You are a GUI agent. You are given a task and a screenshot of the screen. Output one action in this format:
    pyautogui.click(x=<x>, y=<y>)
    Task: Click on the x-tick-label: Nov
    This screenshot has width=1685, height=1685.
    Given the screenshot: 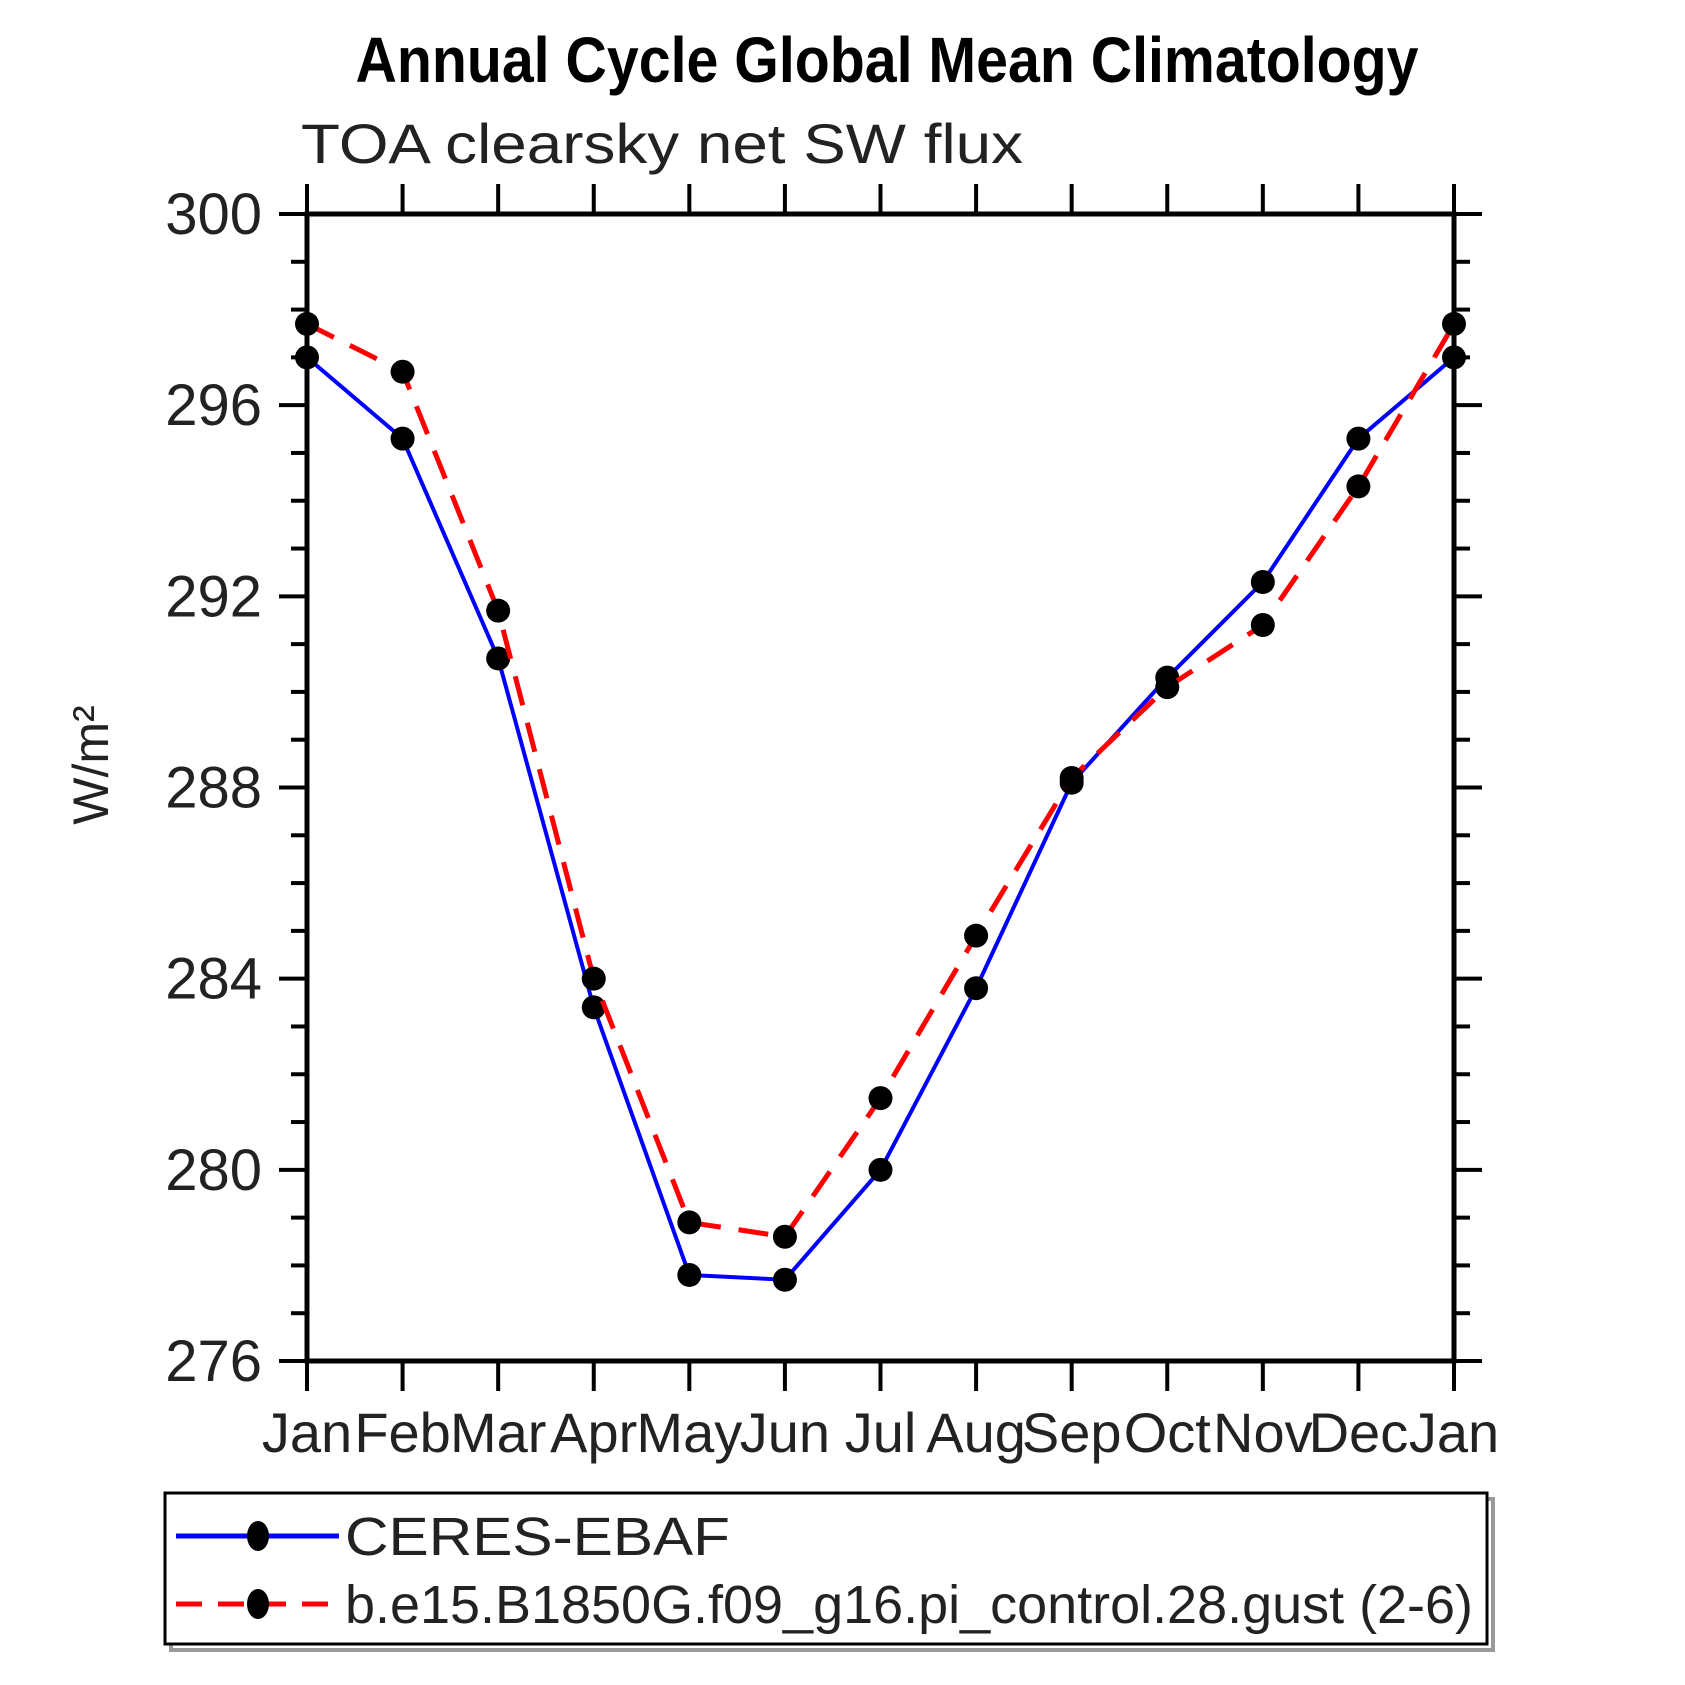 What is the action you would take?
    pyautogui.click(x=1263, y=1432)
    